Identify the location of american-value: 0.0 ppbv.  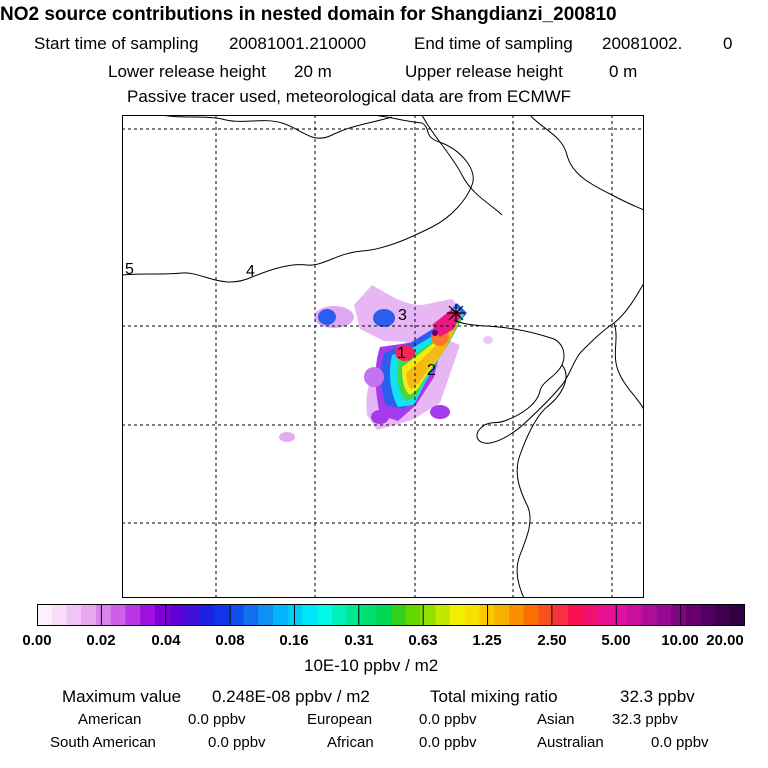
(217, 719).